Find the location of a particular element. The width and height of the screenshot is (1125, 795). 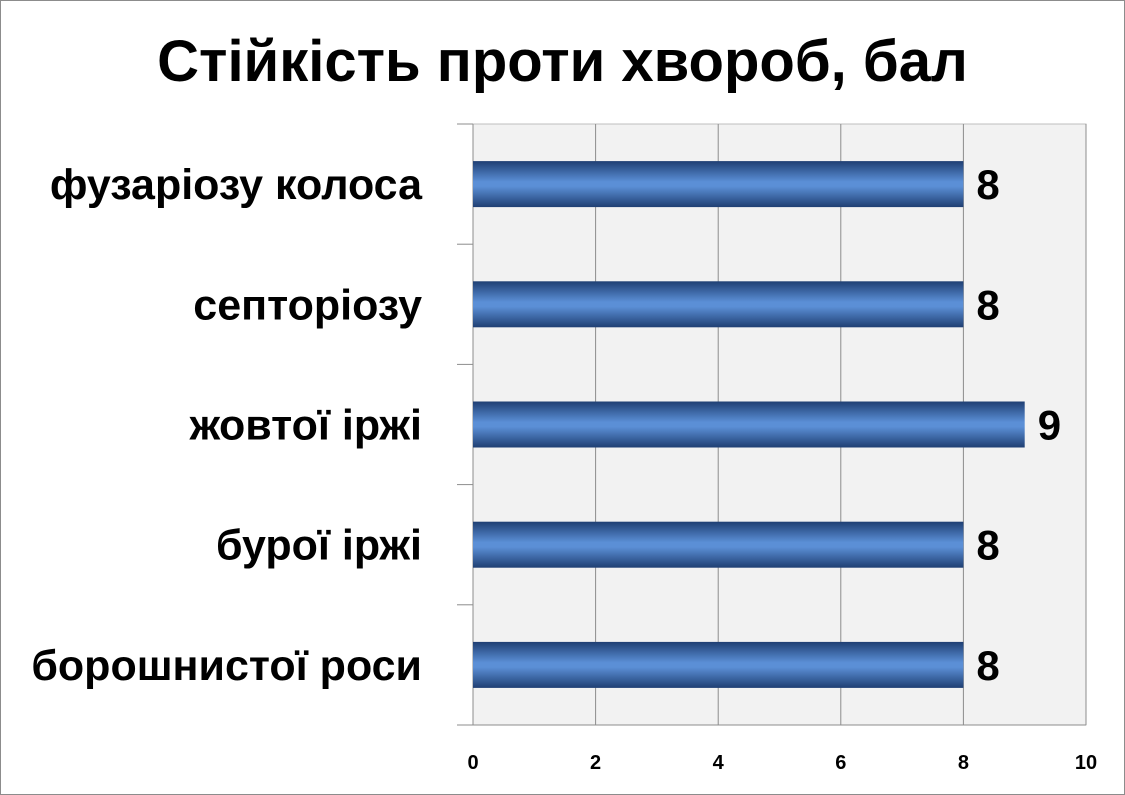

category-label: жовтої іржі is located at coordinates (305, 426).